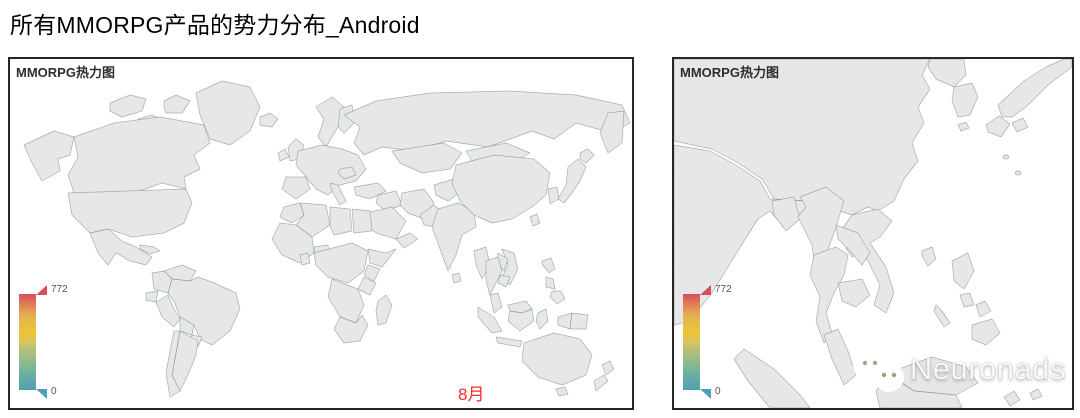 This screenshot has height=418, width=1080. Describe the element at coordinates (487, 123) in the screenshot. I see `region-russia` at that location.